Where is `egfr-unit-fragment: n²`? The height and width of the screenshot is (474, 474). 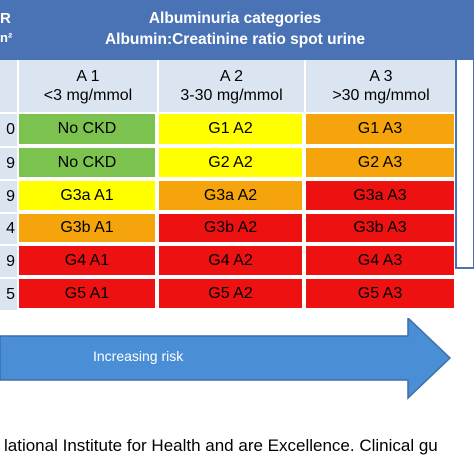 egfr-unit-fragment: n² is located at coordinates (6, 37).